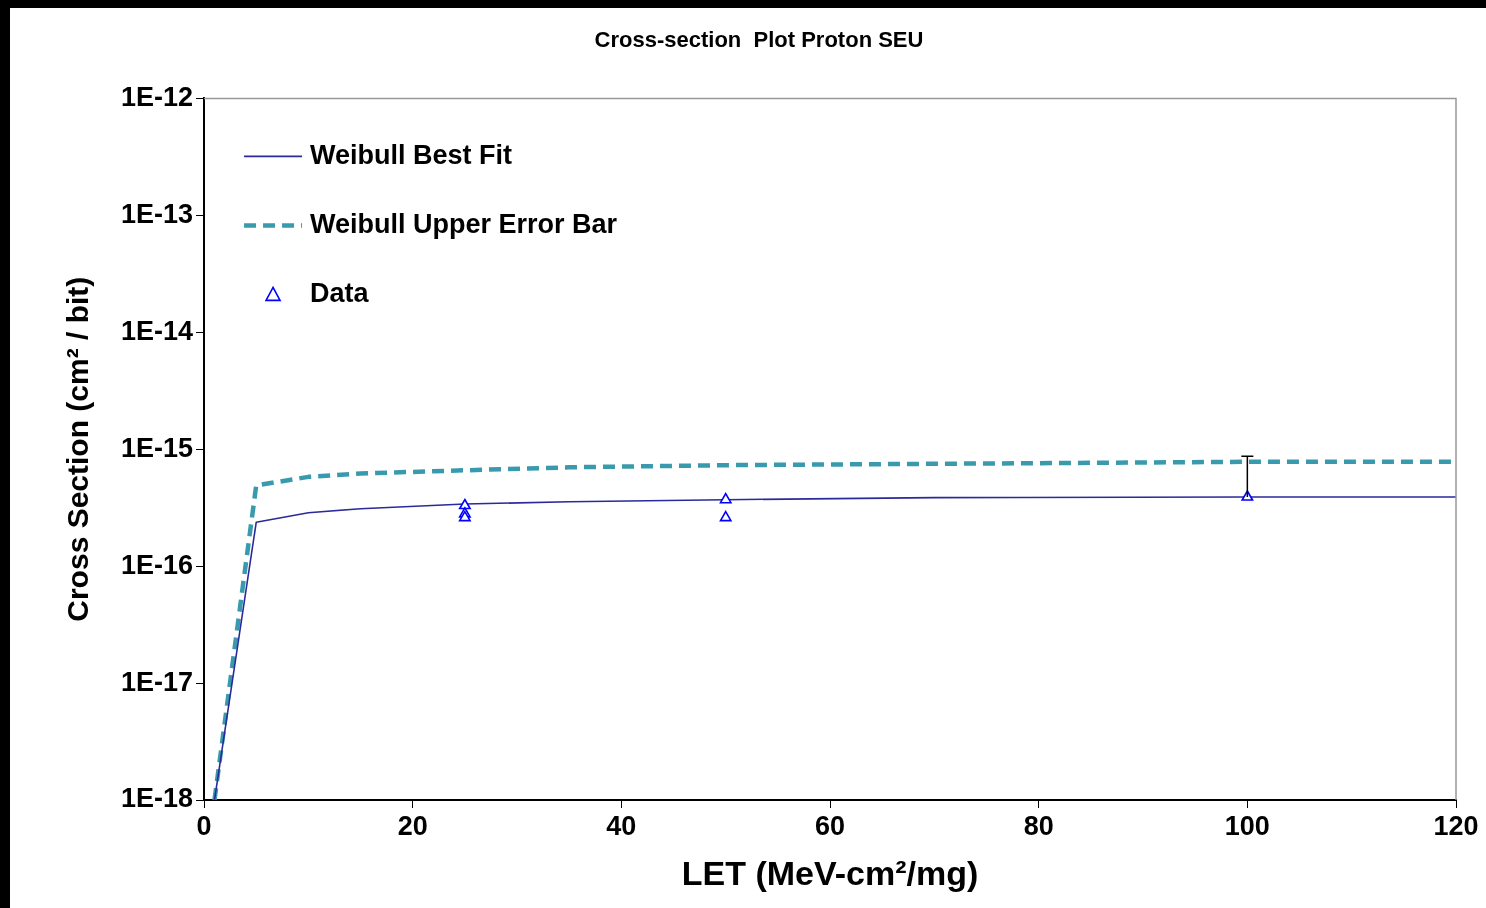 The height and width of the screenshot is (908, 1486). Describe the element at coordinates (759, 40) in the screenshot. I see `chart-title: Cross-section Plot Proton SEU` at that location.